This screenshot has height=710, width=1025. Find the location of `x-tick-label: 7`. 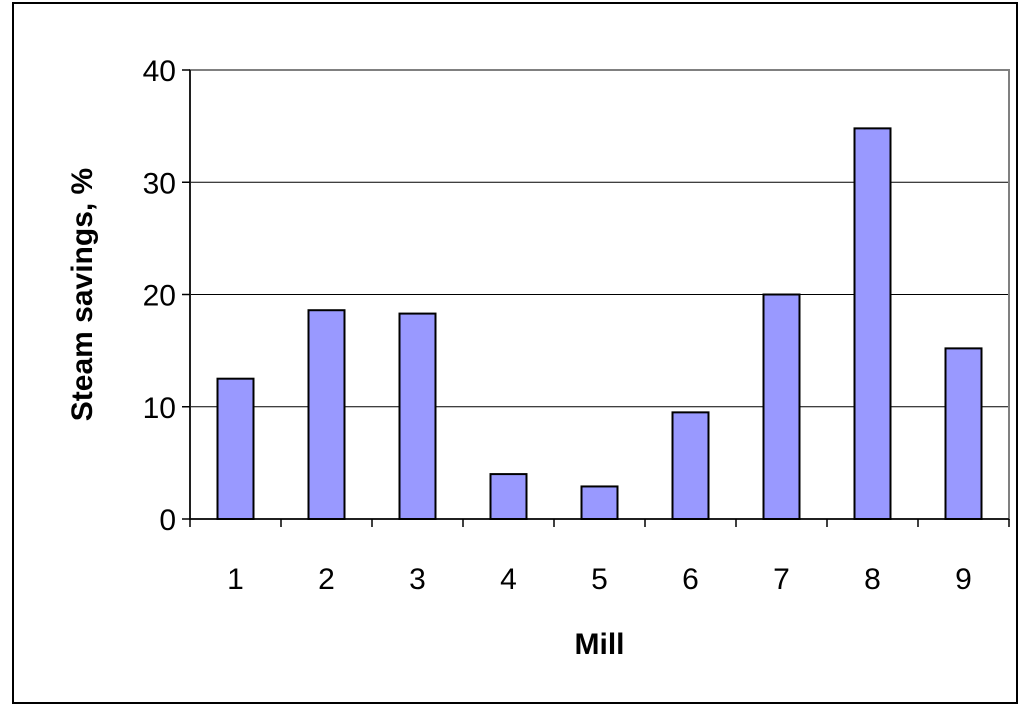

x-tick-label: 7 is located at coordinates (781, 579).